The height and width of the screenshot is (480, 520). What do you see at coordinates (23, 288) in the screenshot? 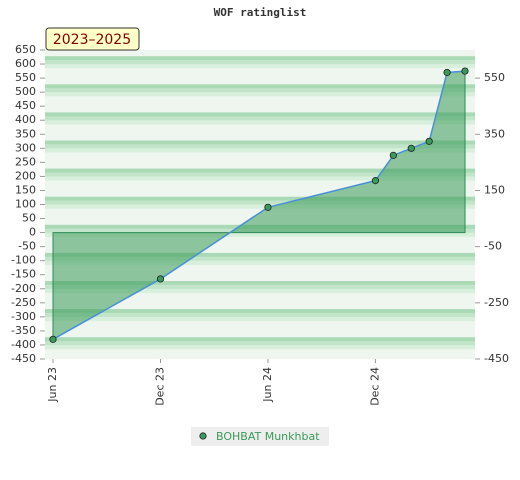
I see `y-tick-label: -200` at bounding box center [23, 288].